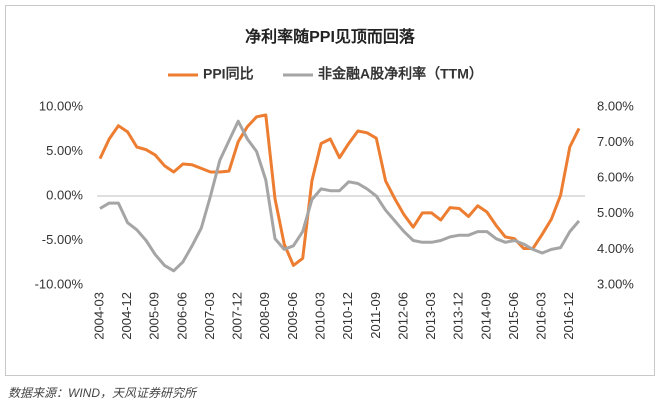 This screenshot has width=660, height=407. What do you see at coordinates (64, 150) in the screenshot?
I see `y-tick-label: 5.00%` at bounding box center [64, 150].